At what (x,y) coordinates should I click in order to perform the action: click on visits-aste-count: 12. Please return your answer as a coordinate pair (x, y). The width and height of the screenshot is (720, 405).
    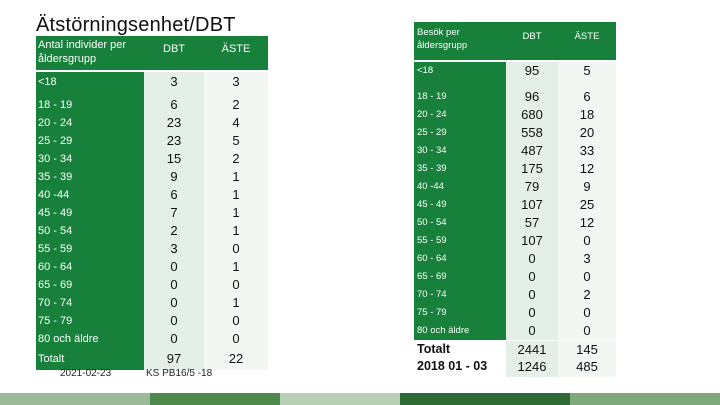
    Looking at the image, I should click on (587, 169).